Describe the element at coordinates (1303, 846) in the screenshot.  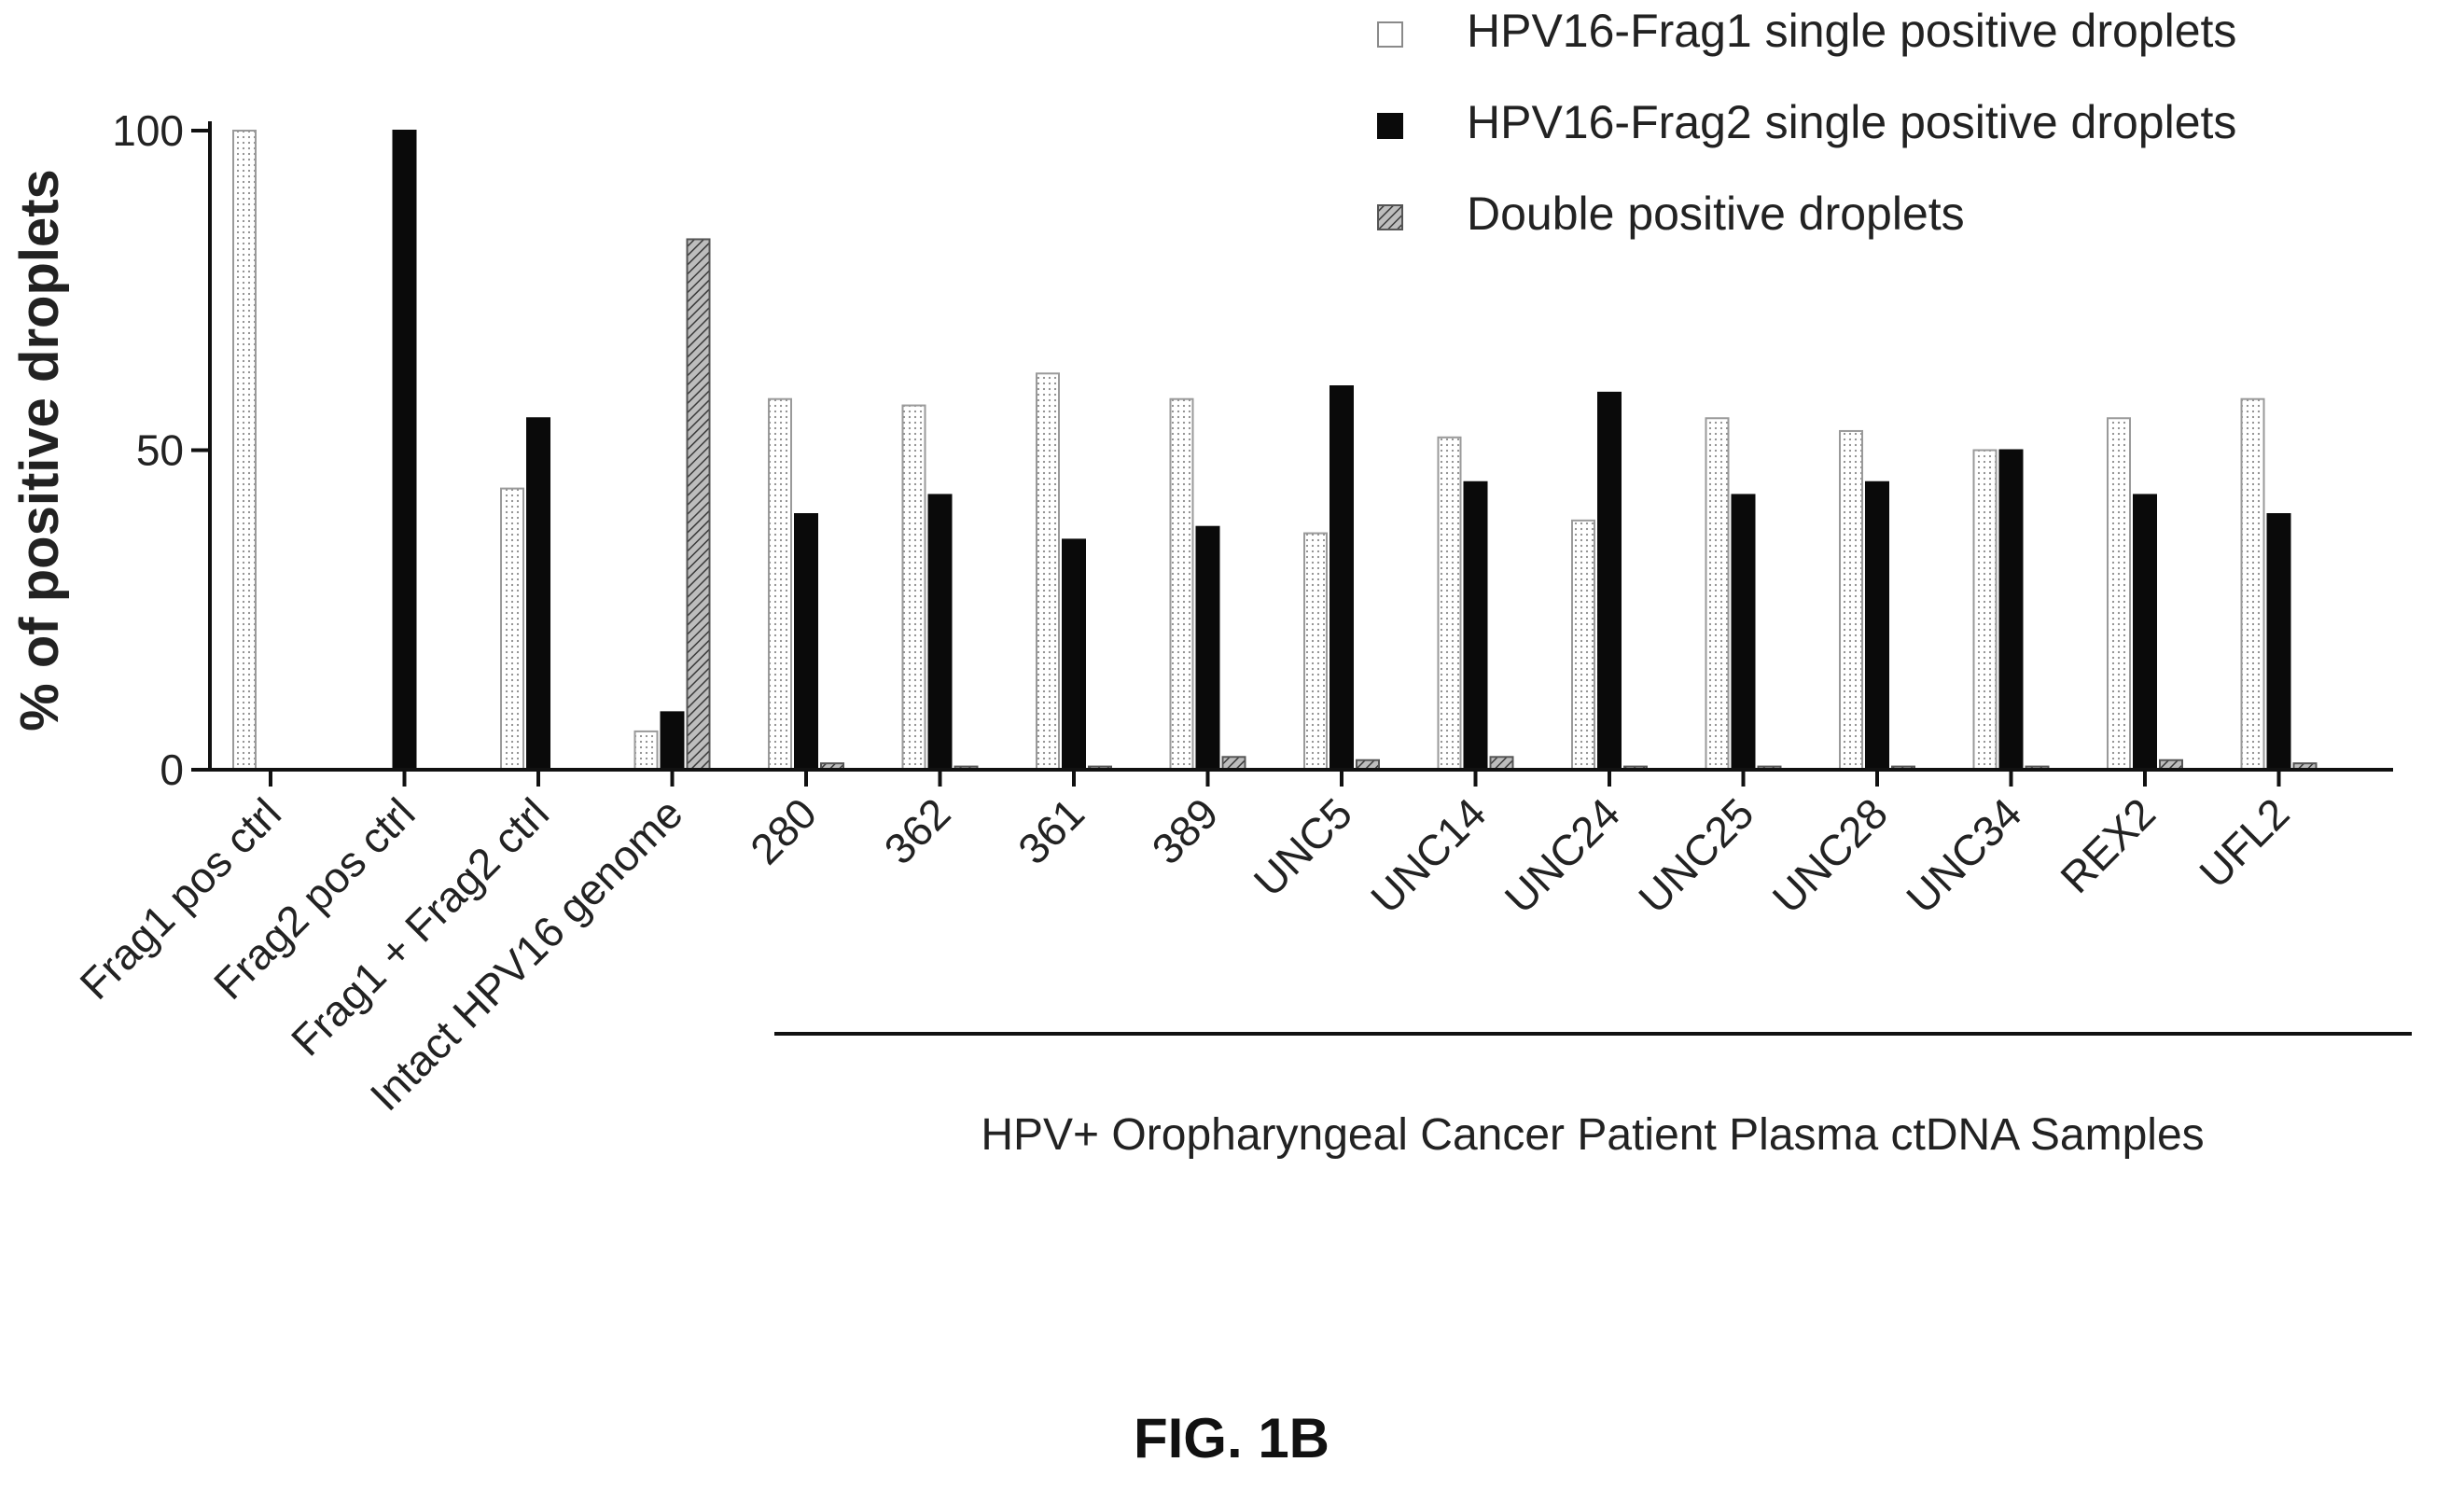
I see `x-tick-label: UNC5` at that location.